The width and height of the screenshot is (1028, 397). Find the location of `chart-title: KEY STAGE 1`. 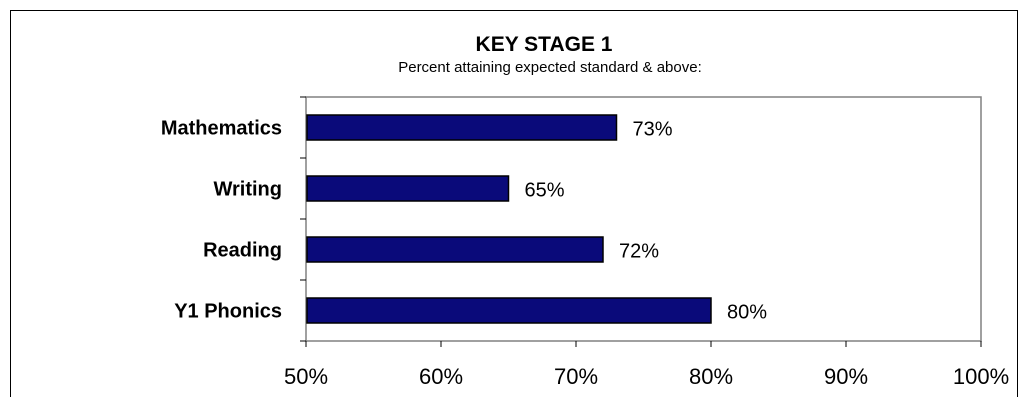

chart-title: KEY STAGE 1 is located at coordinates (544, 44).